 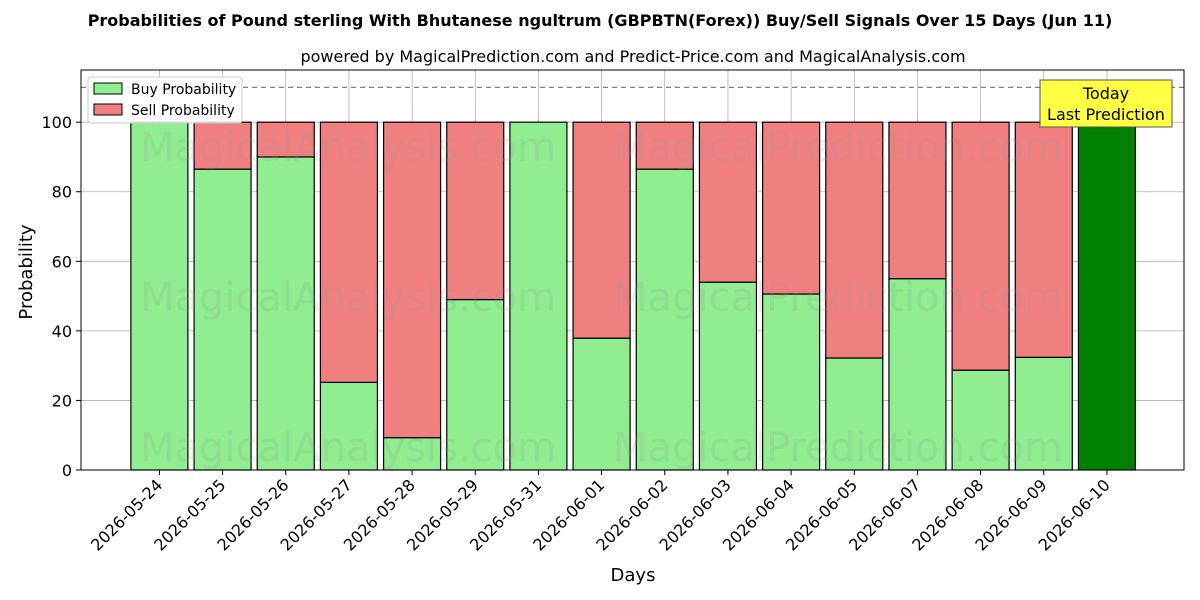 What do you see at coordinates (61, 296) in the screenshot?
I see `y-axis: 0 20 40 60 80 100` at bounding box center [61, 296].